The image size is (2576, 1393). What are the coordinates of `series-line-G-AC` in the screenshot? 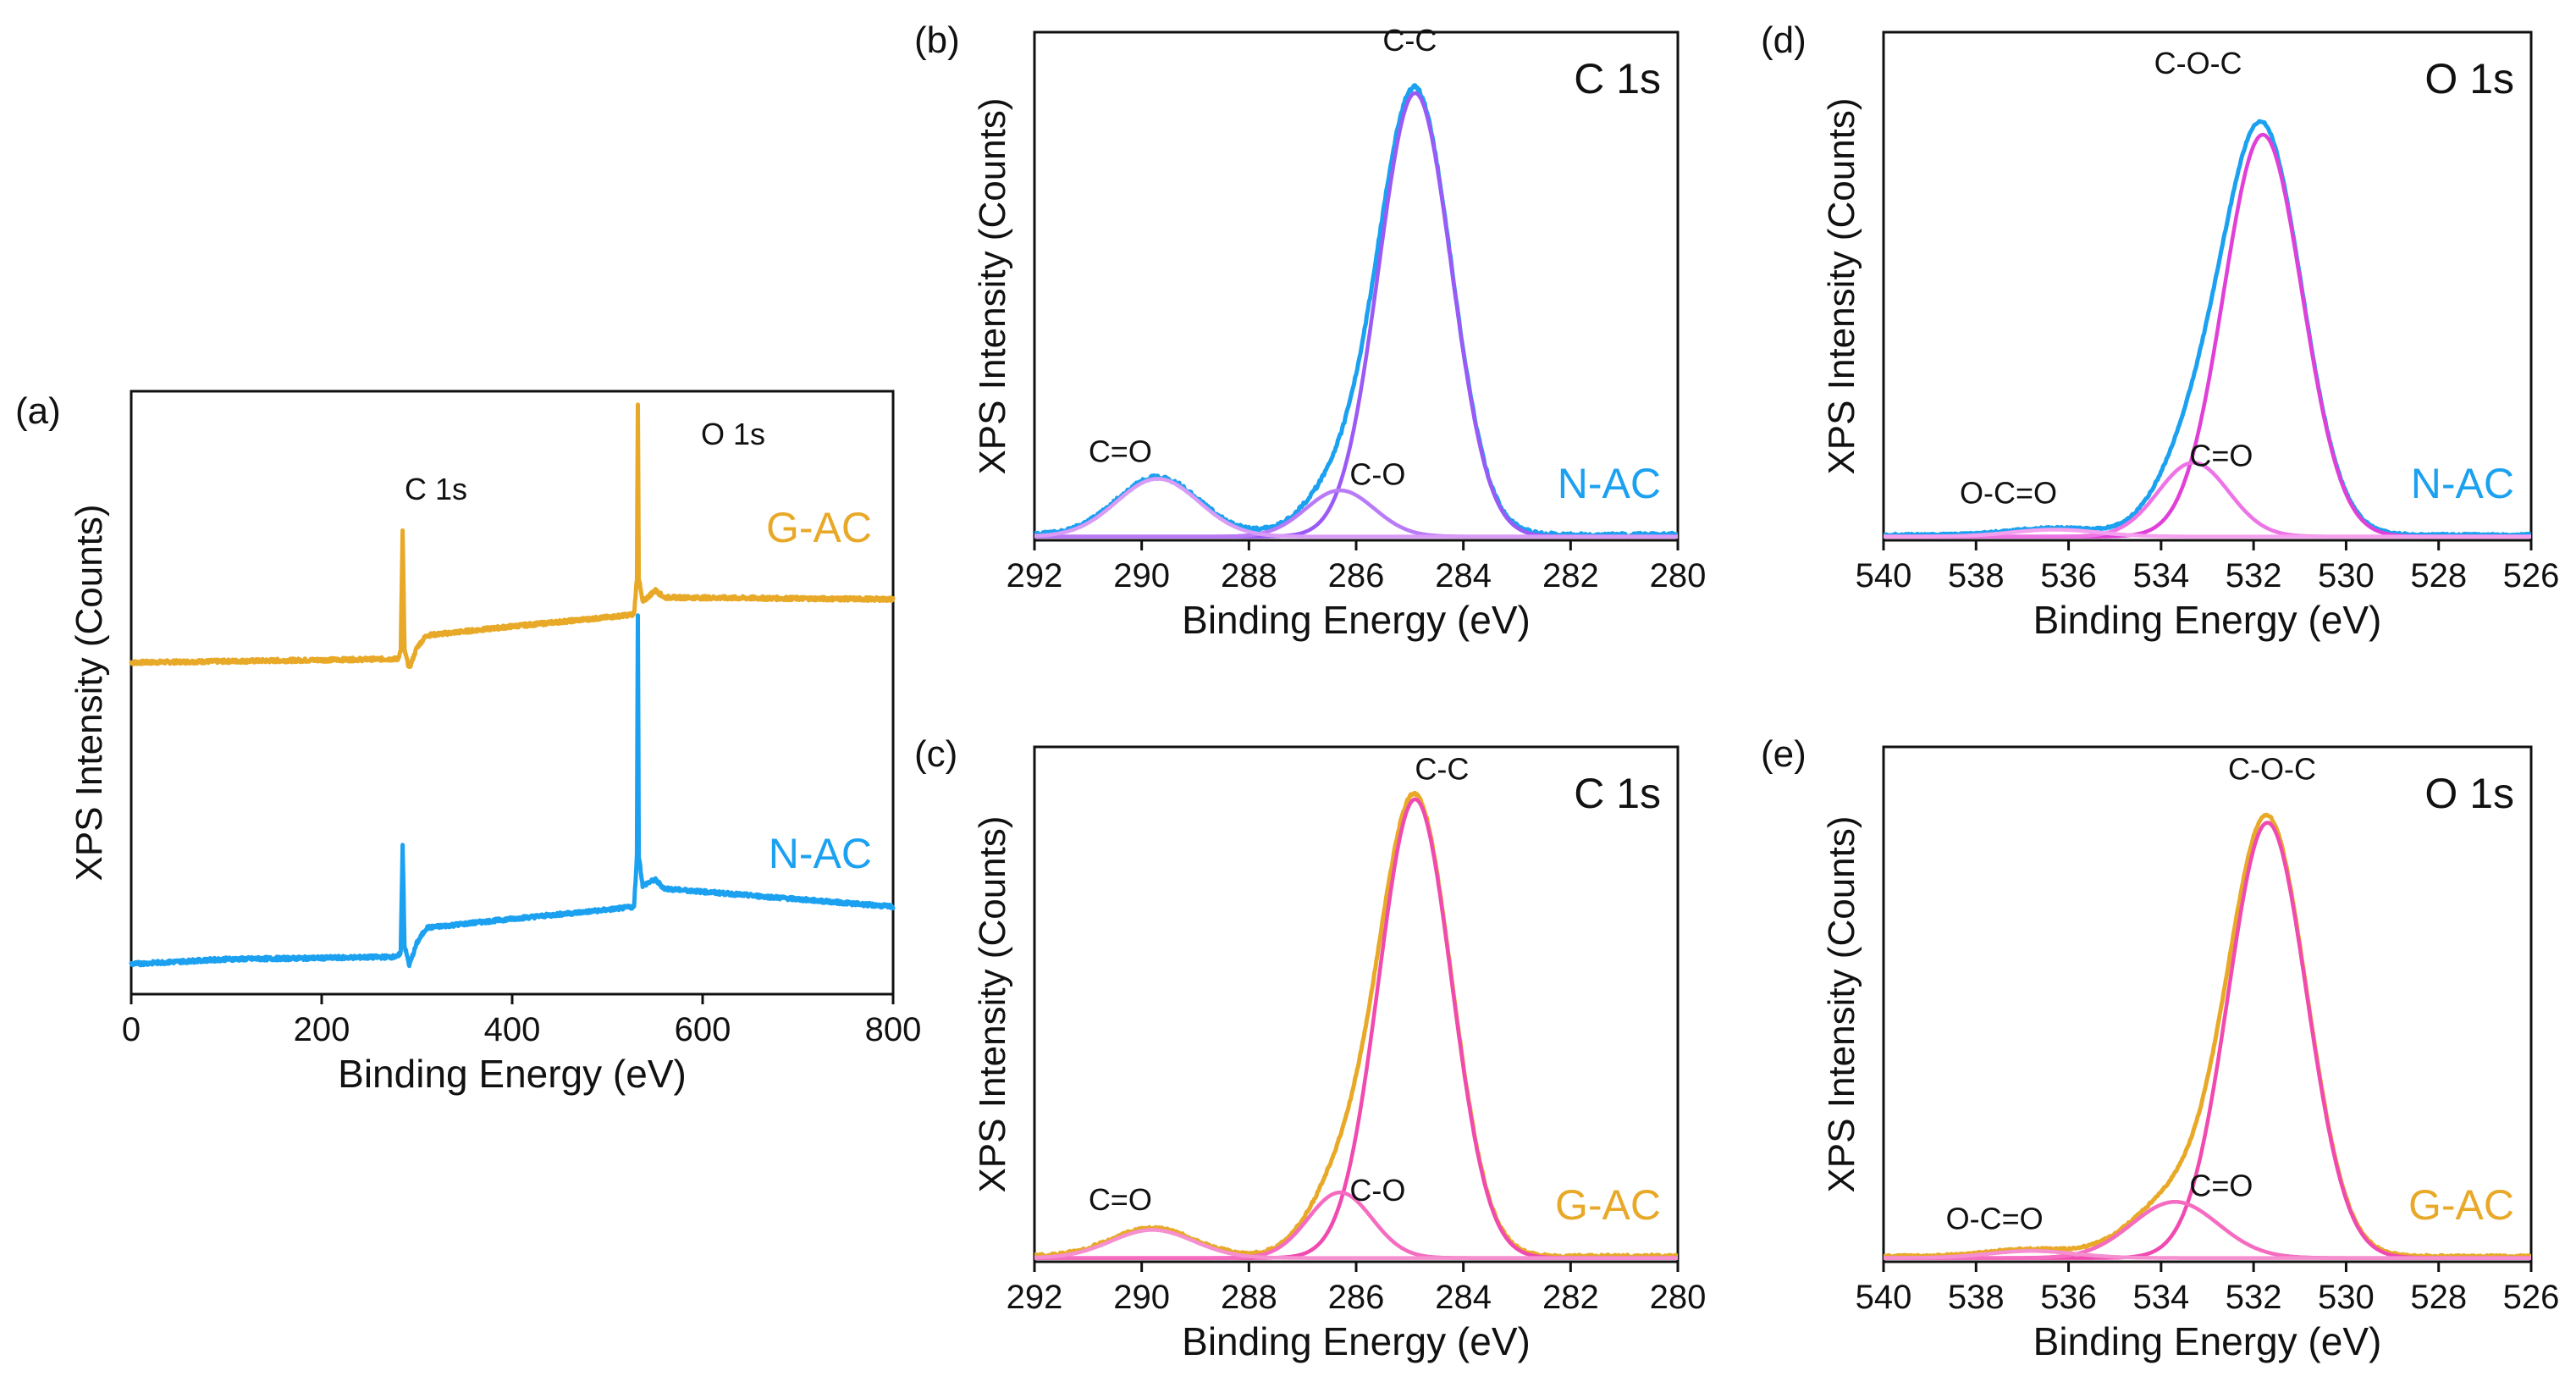 It's located at (513, 535).